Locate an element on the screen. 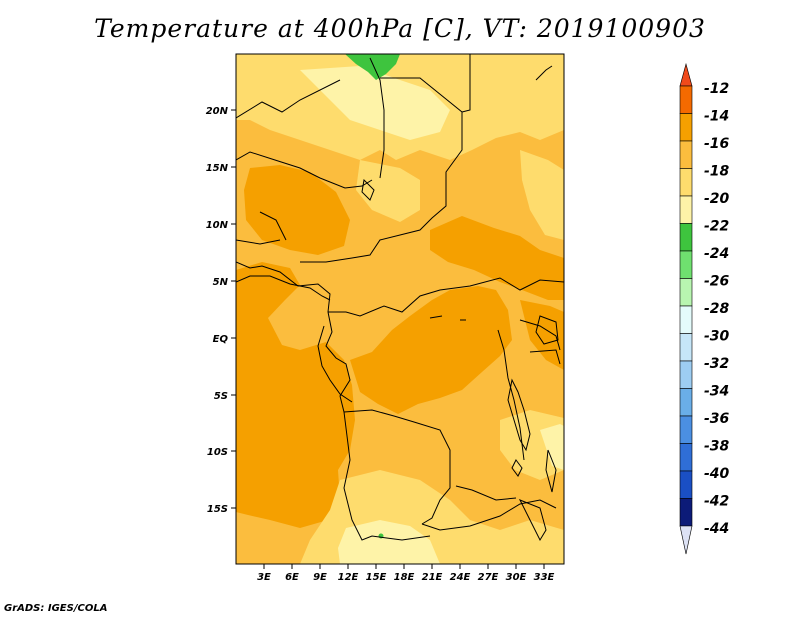 The image size is (800, 618). colorbar is located at coordinates (686, 308).